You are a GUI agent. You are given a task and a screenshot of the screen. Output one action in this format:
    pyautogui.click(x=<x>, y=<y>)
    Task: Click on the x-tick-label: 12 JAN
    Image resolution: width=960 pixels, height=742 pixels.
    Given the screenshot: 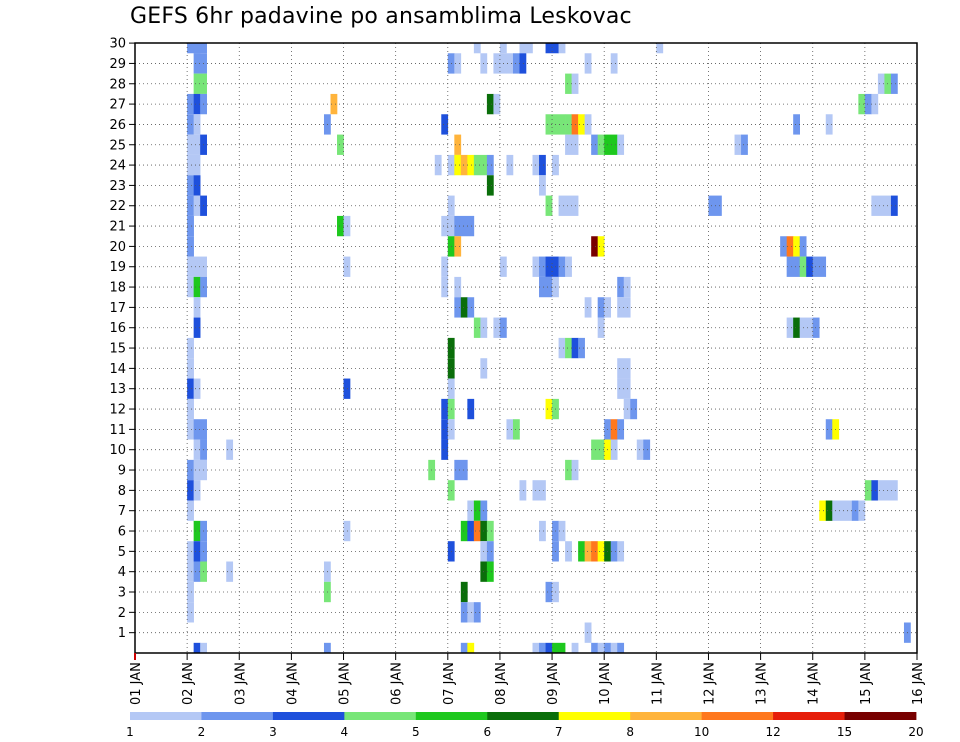 What is the action you would take?
    pyautogui.click(x=709, y=683)
    